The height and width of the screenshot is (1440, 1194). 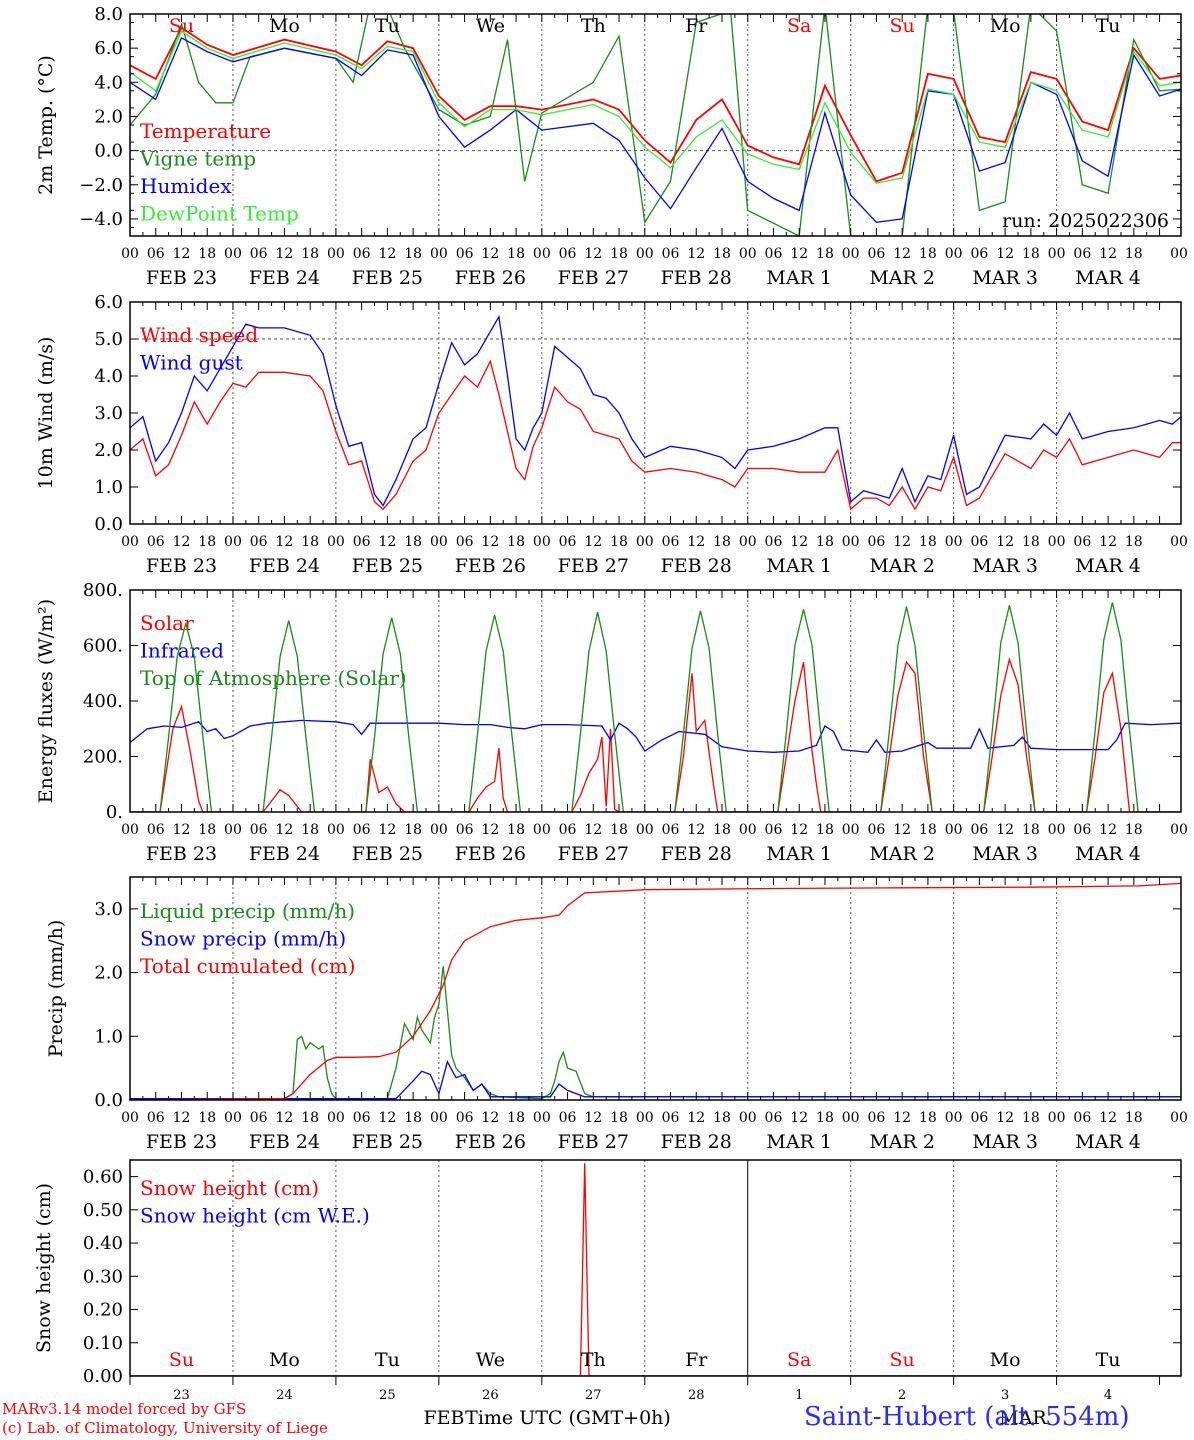 What do you see at coordinates (108, 82) in the screenshot?
I see `y-tick-label: 4.0` at bounding box center [108, 82].